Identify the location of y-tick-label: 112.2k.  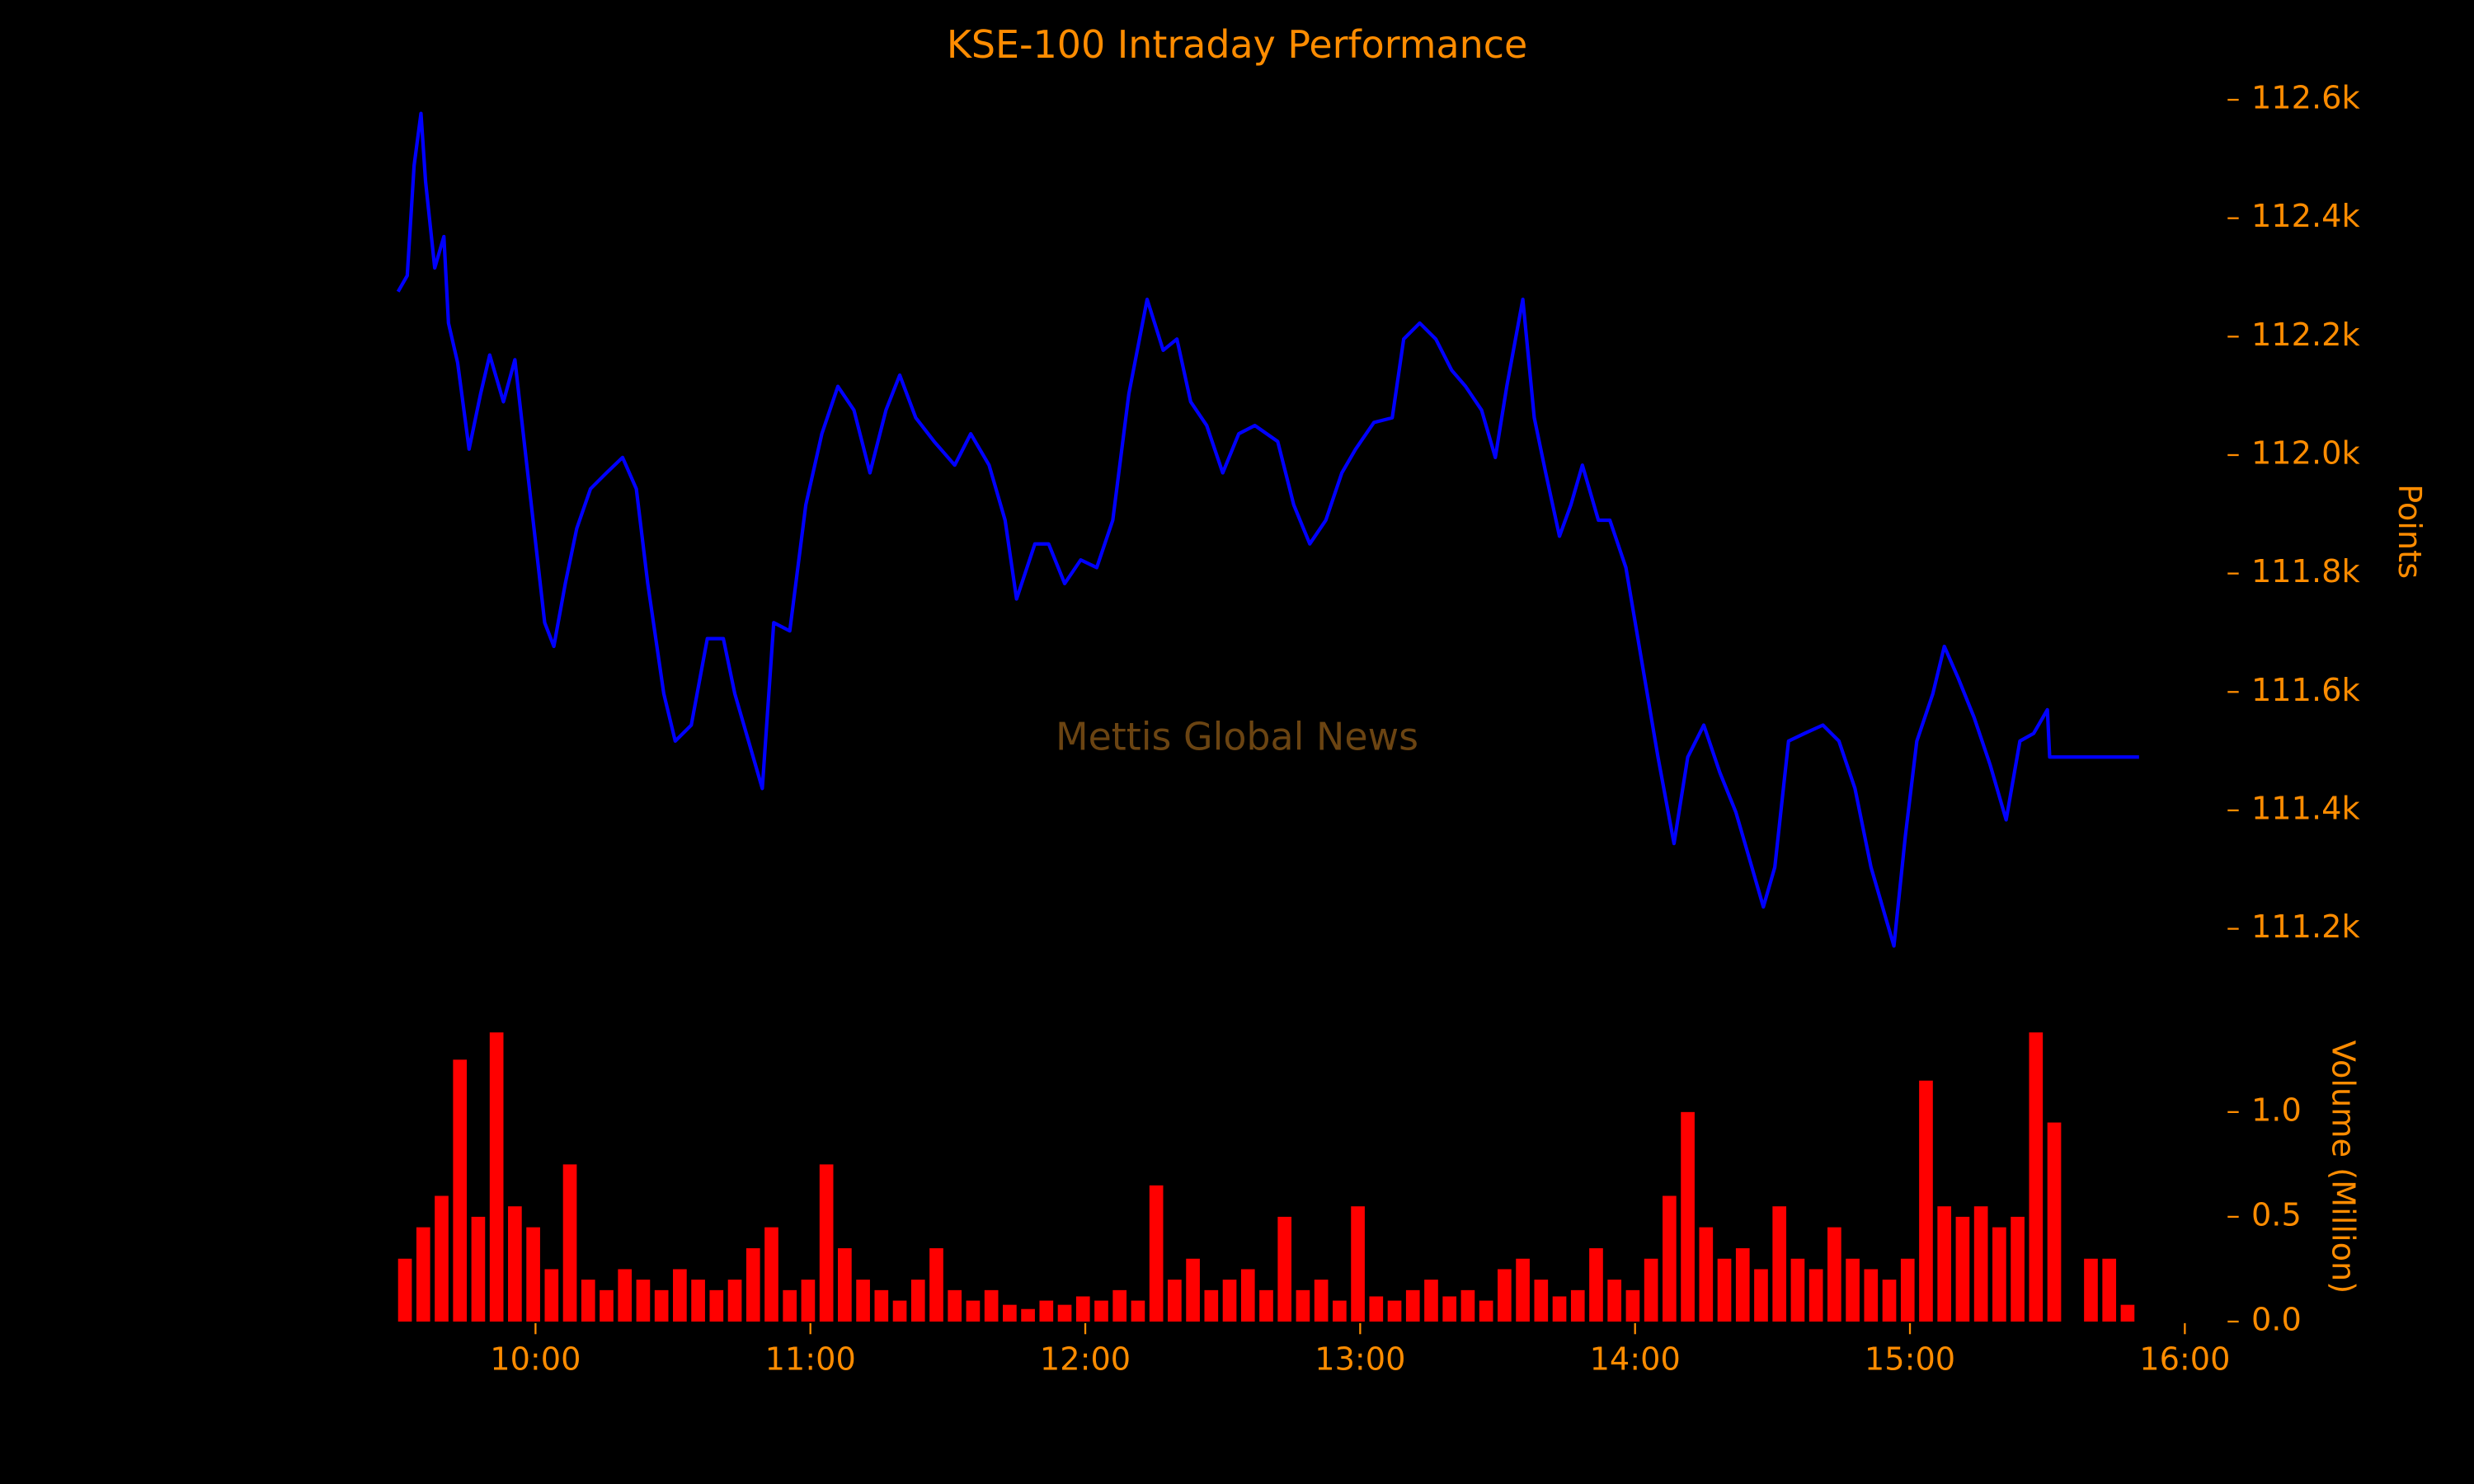
(2306, 335).